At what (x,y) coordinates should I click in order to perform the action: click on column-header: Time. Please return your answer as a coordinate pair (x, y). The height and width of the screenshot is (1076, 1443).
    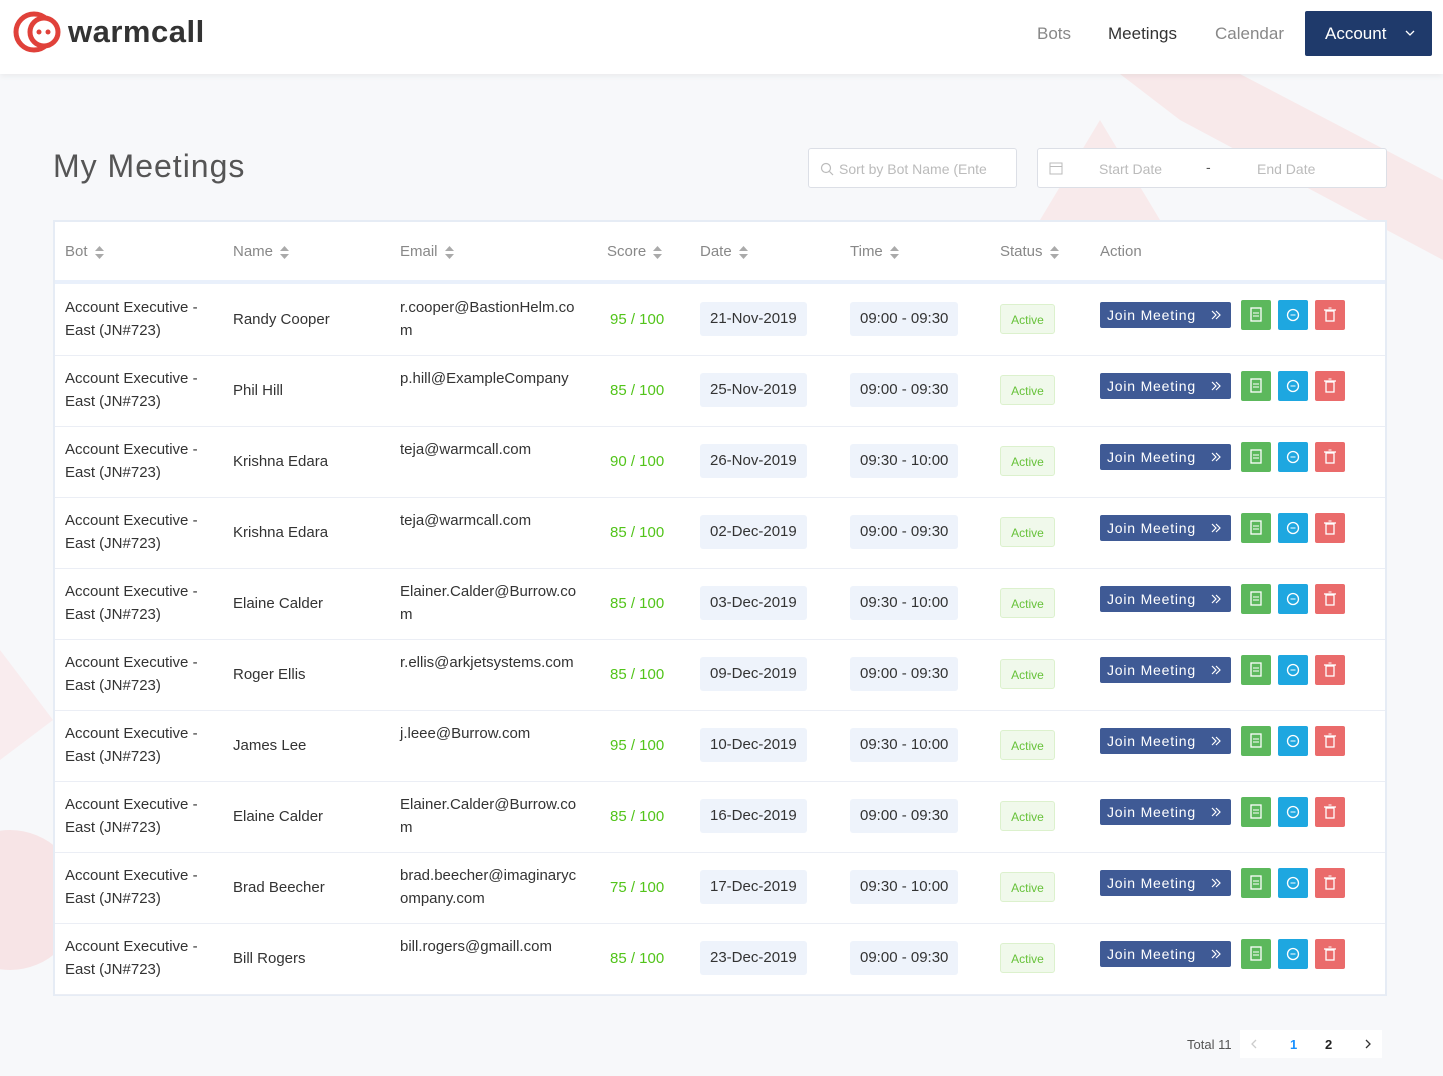
    Looking at the image, I should click on (874, 251).